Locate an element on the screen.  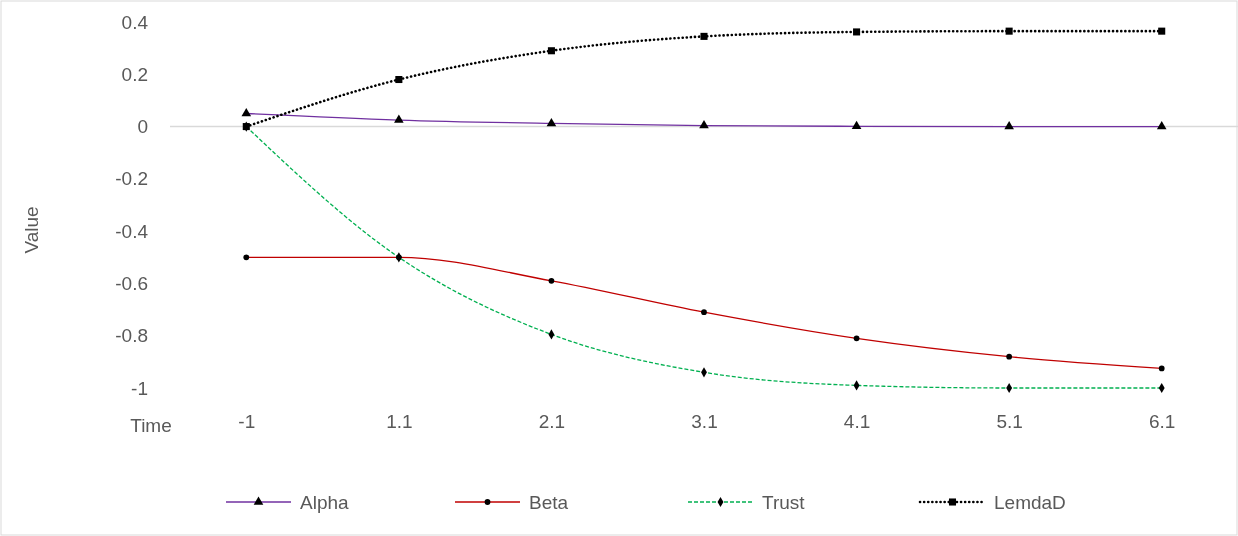
y-tick-label: -1 is located at coordinates (139, 388).